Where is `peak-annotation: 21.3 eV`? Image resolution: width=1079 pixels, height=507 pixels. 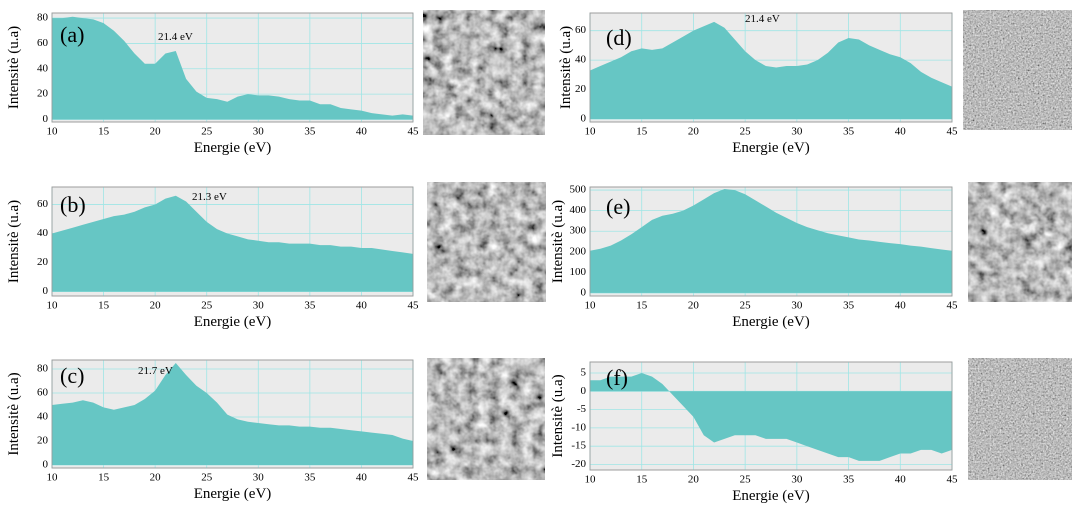 peak-annotation: 21.3 eV is located at coordinates (209, 197).